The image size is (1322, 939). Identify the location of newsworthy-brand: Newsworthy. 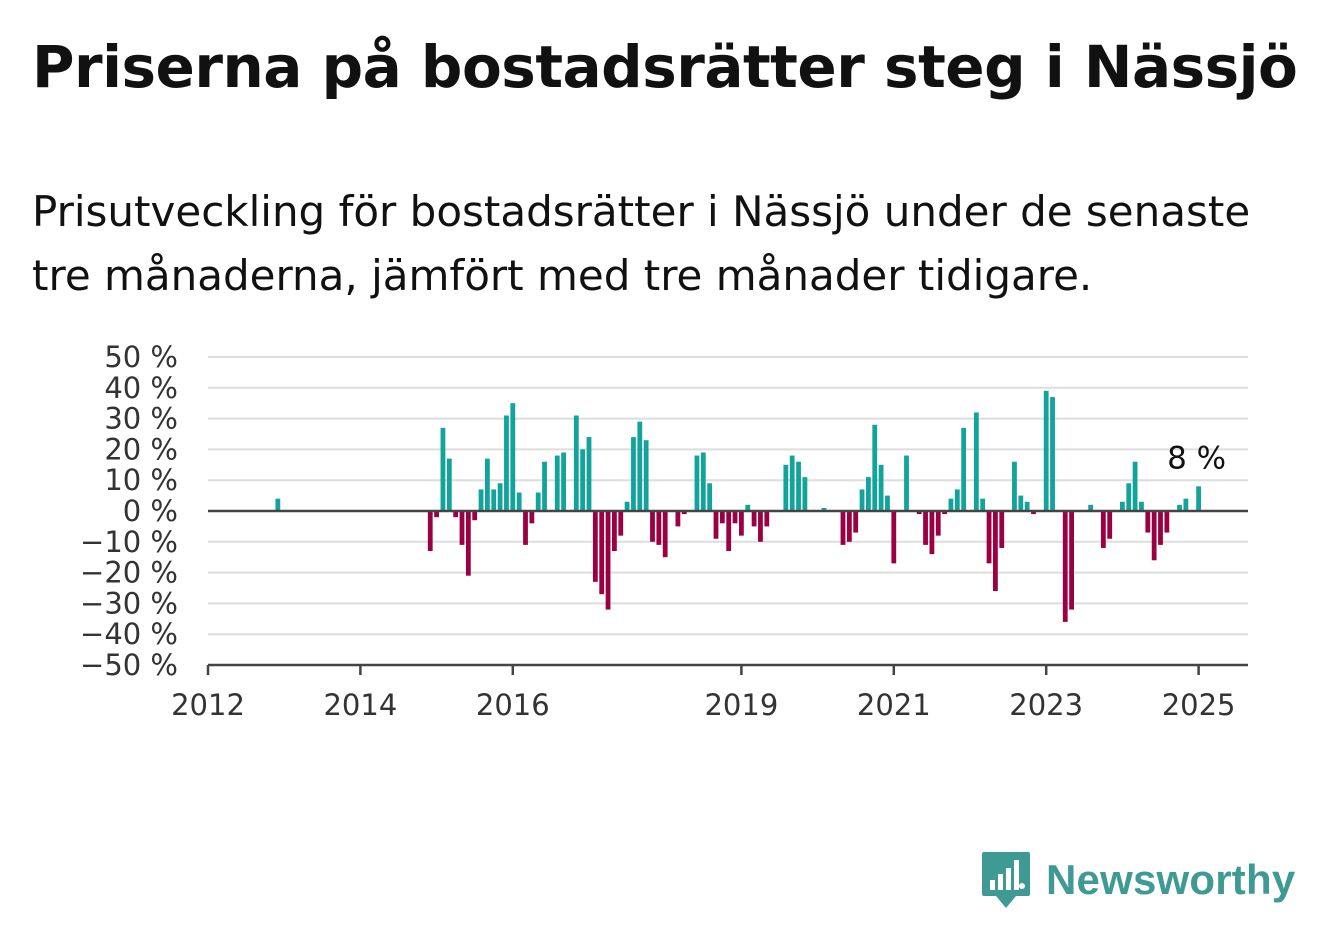
(1137, 880).